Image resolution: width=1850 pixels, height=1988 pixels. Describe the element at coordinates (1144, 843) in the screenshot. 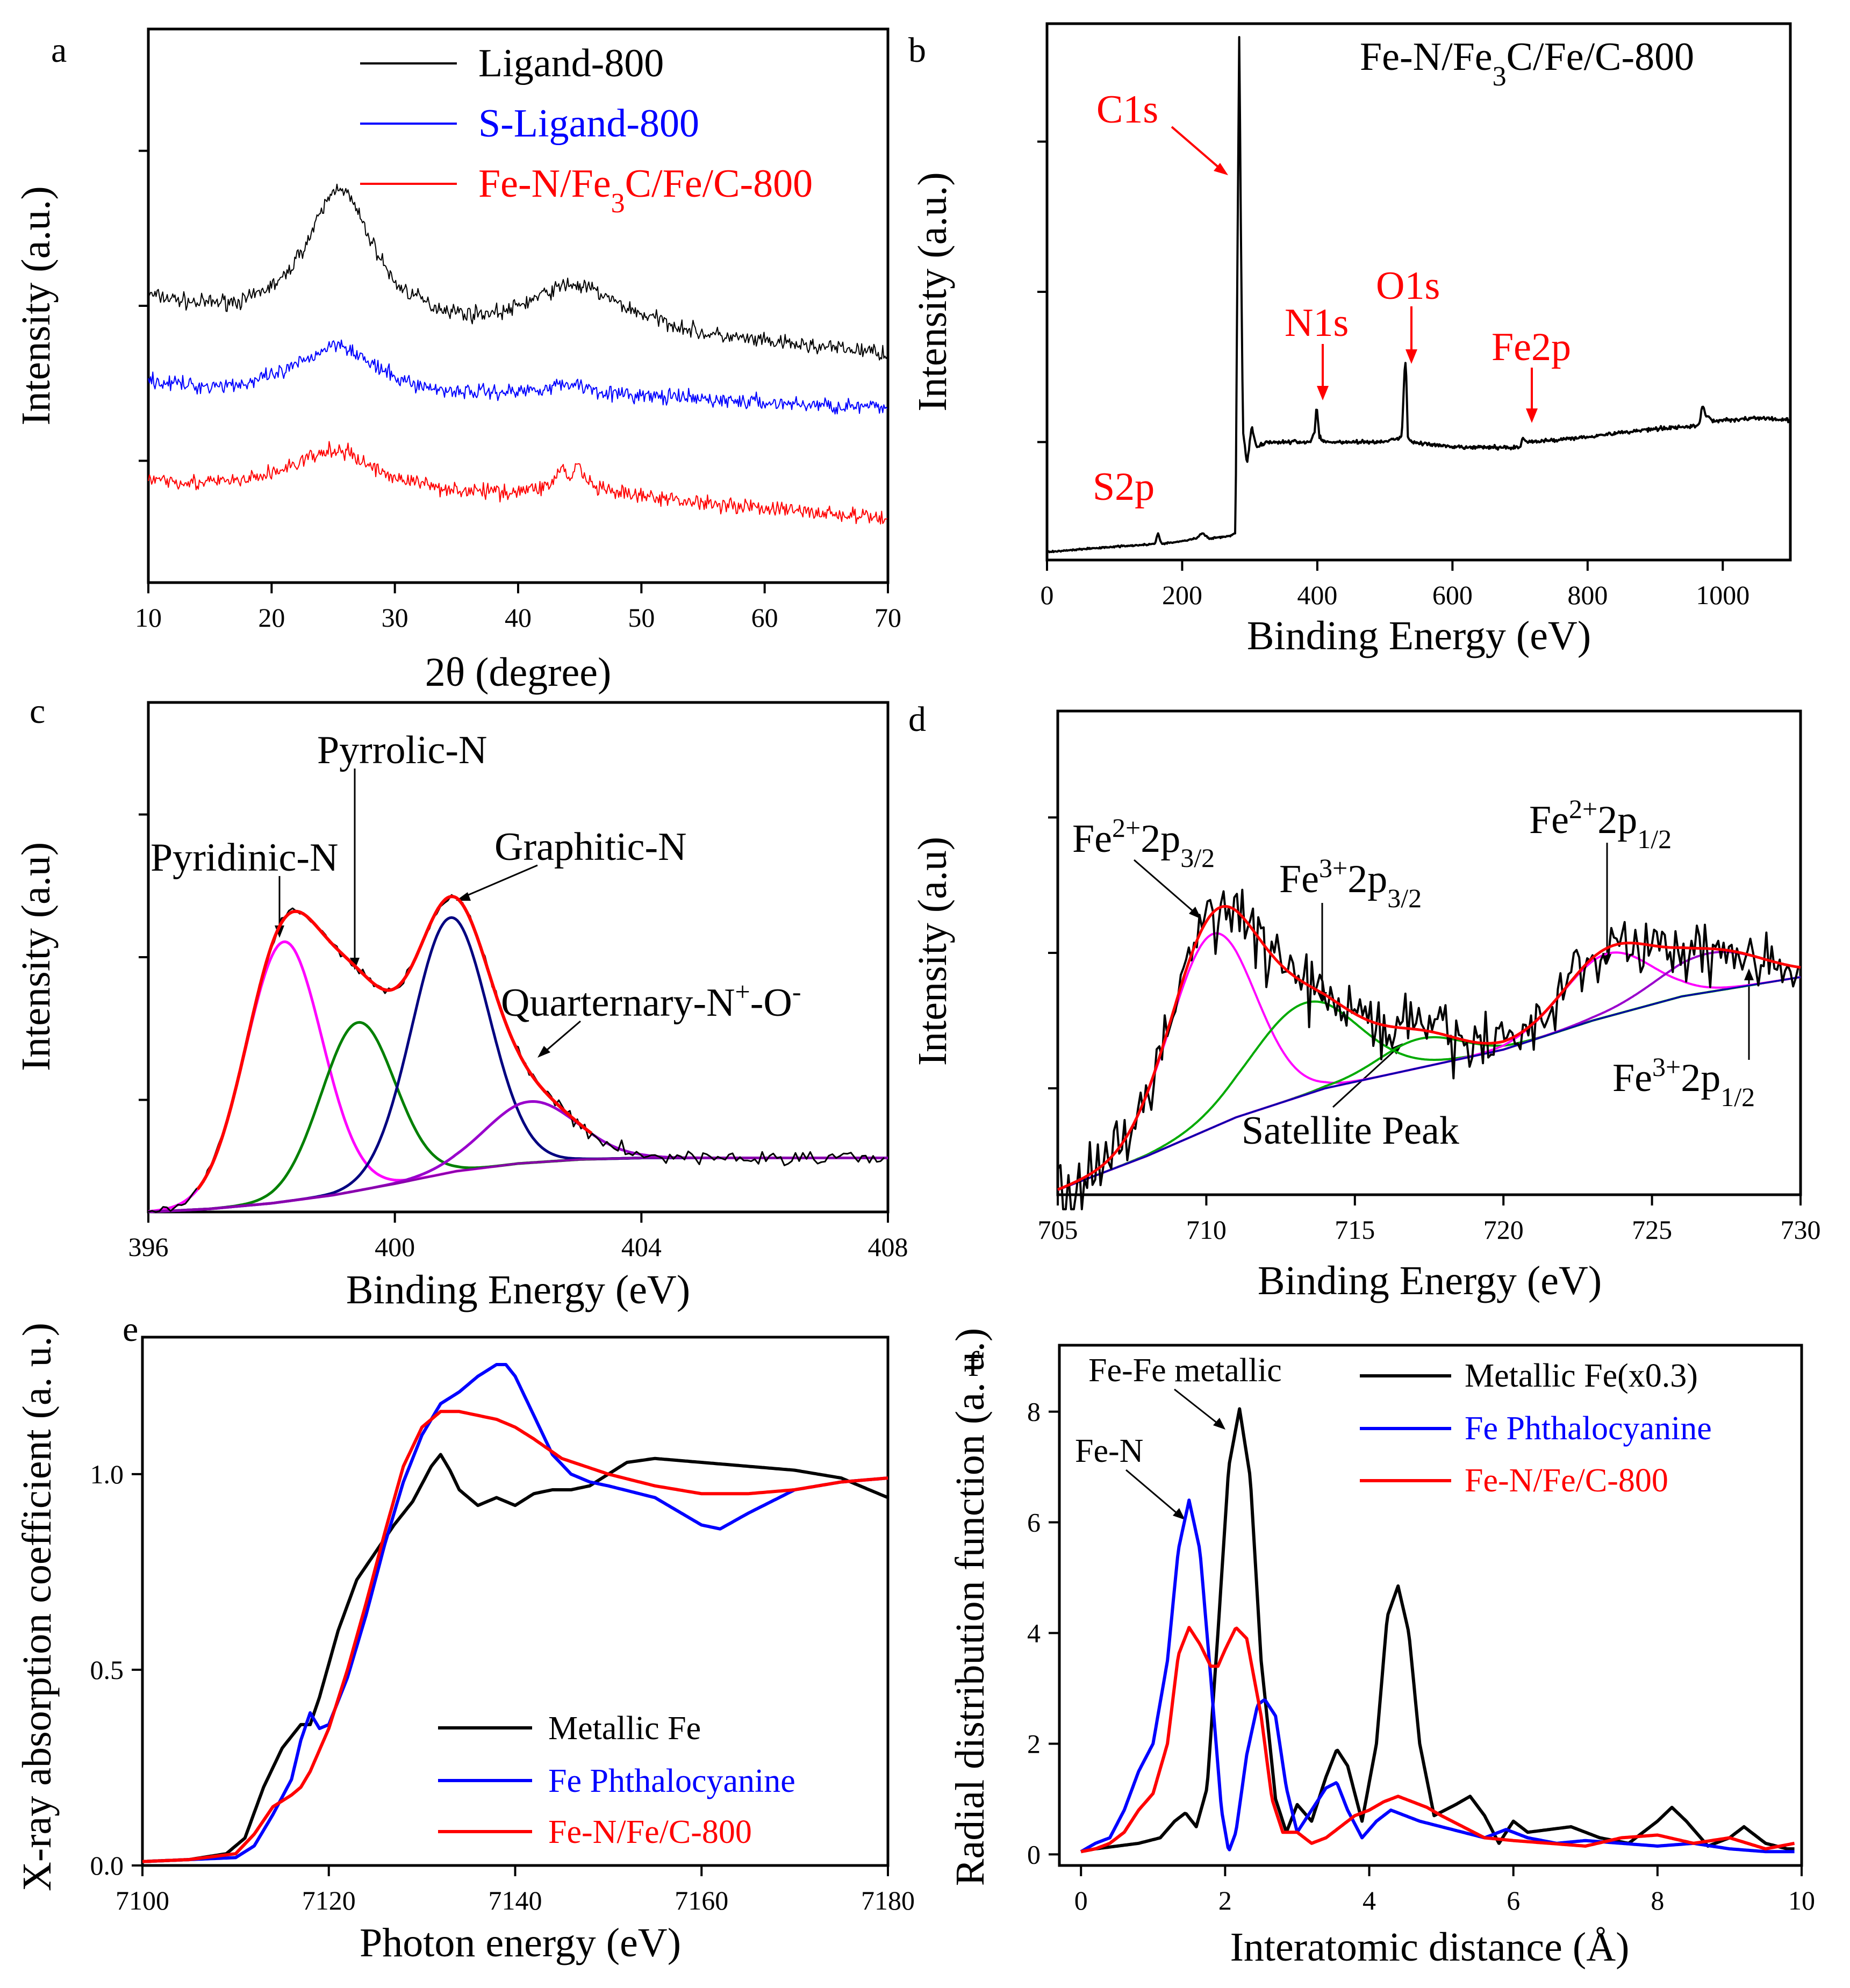

I see `fe2-2p32-label: Fe2+2p3/2` at that location.